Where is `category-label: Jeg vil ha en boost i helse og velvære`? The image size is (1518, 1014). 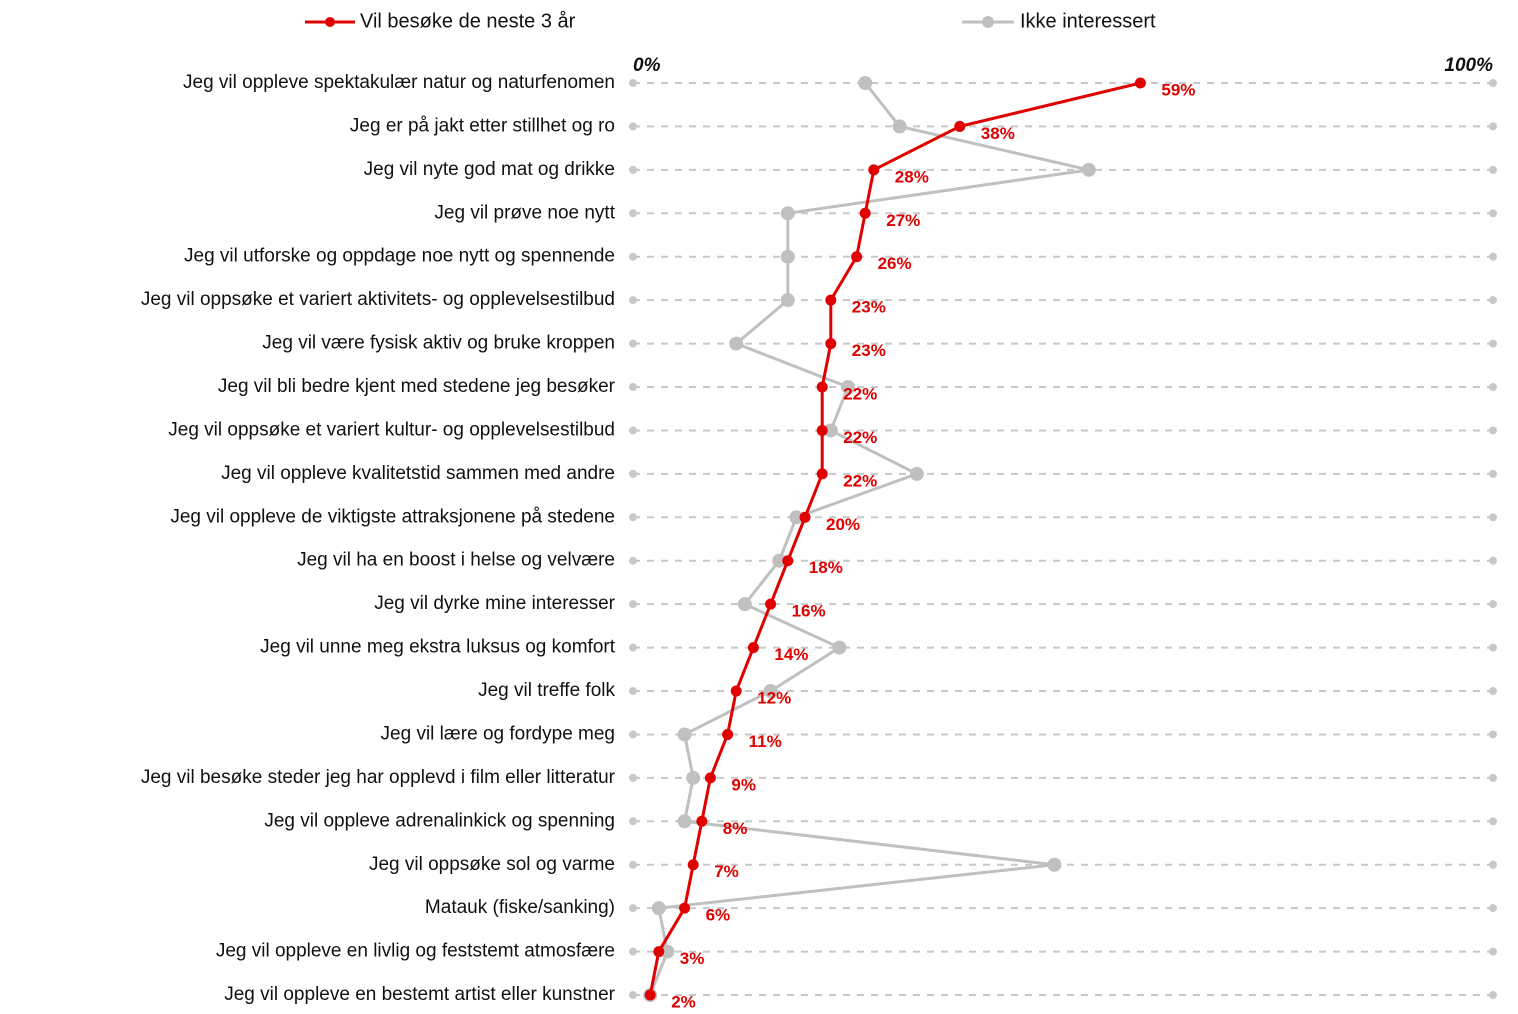
category-label: Jeg vil ha en boost i helse og velvære is located at coordinates (456, 560).